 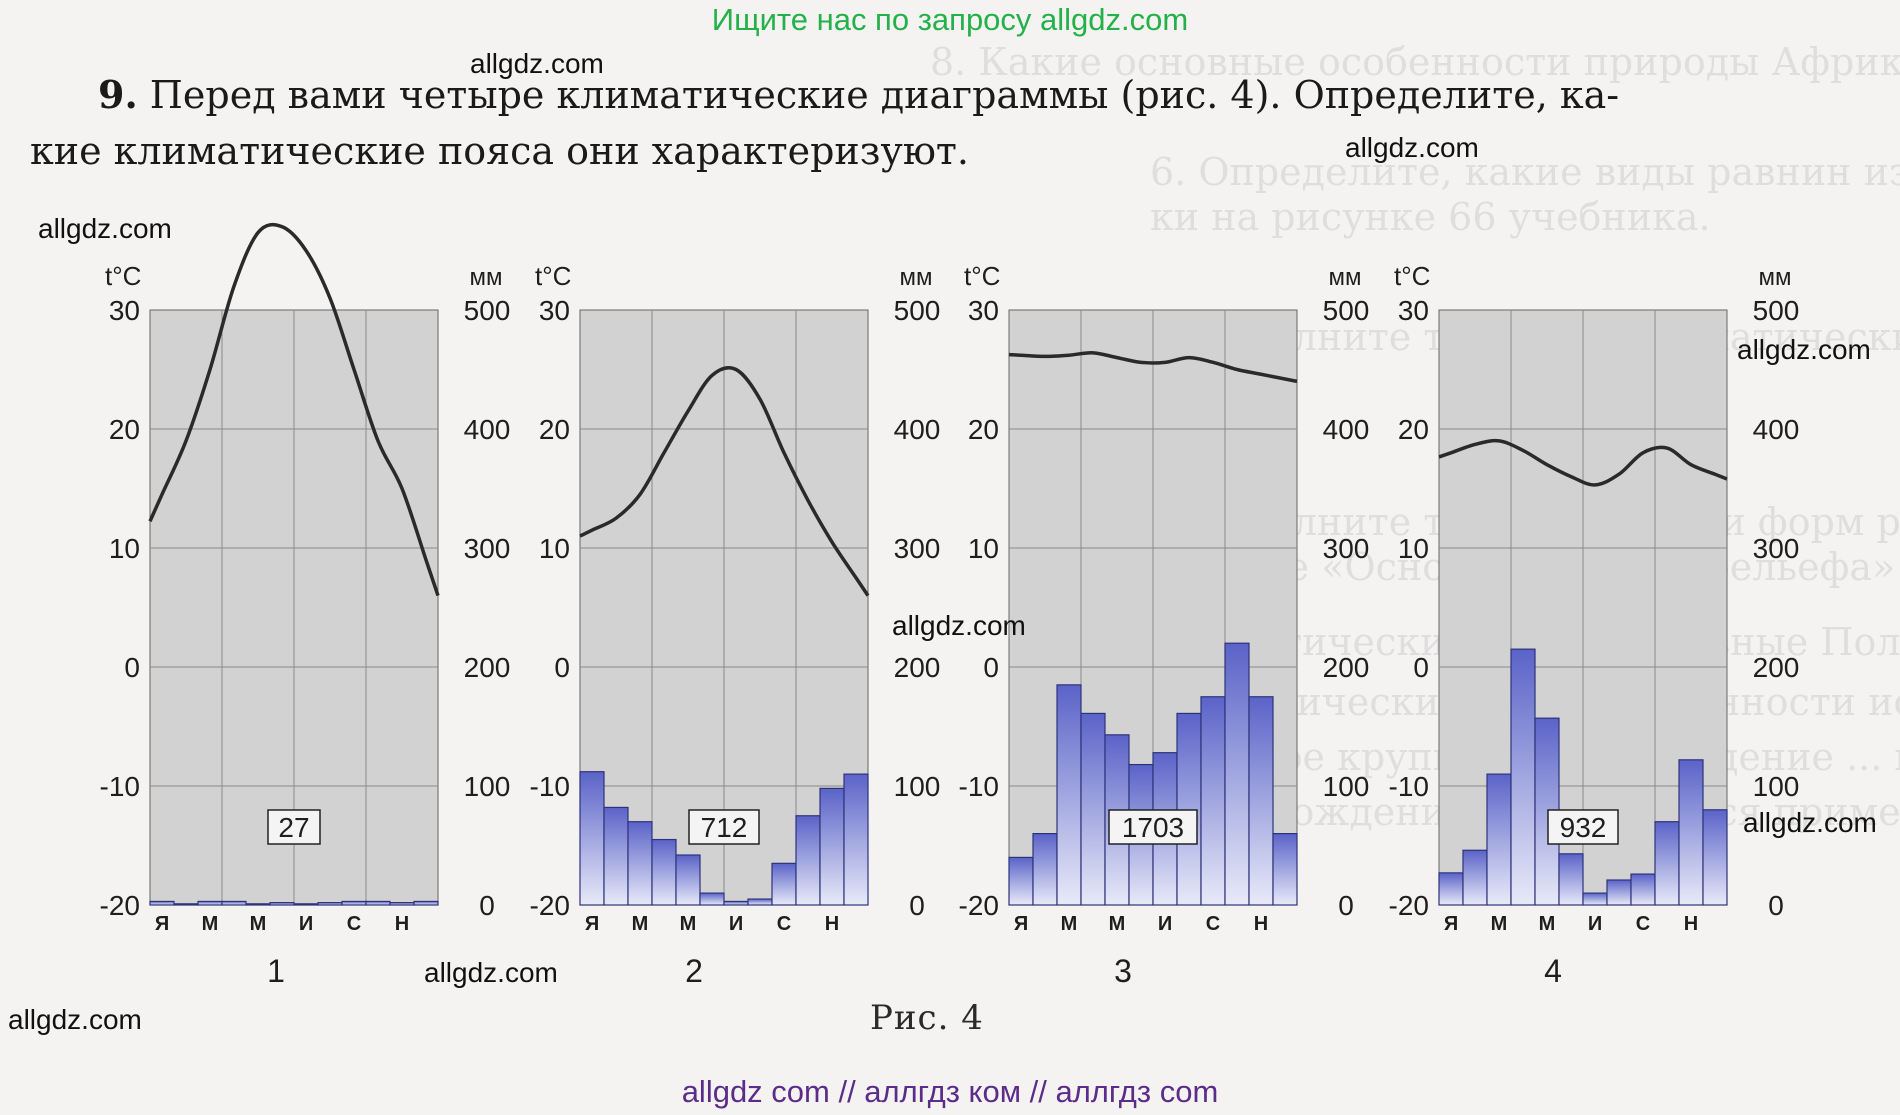 What do you see at coordinates (1123, 971) in the screenshot?
I see `chart-number: 3` at bounding box center [1123, 971].